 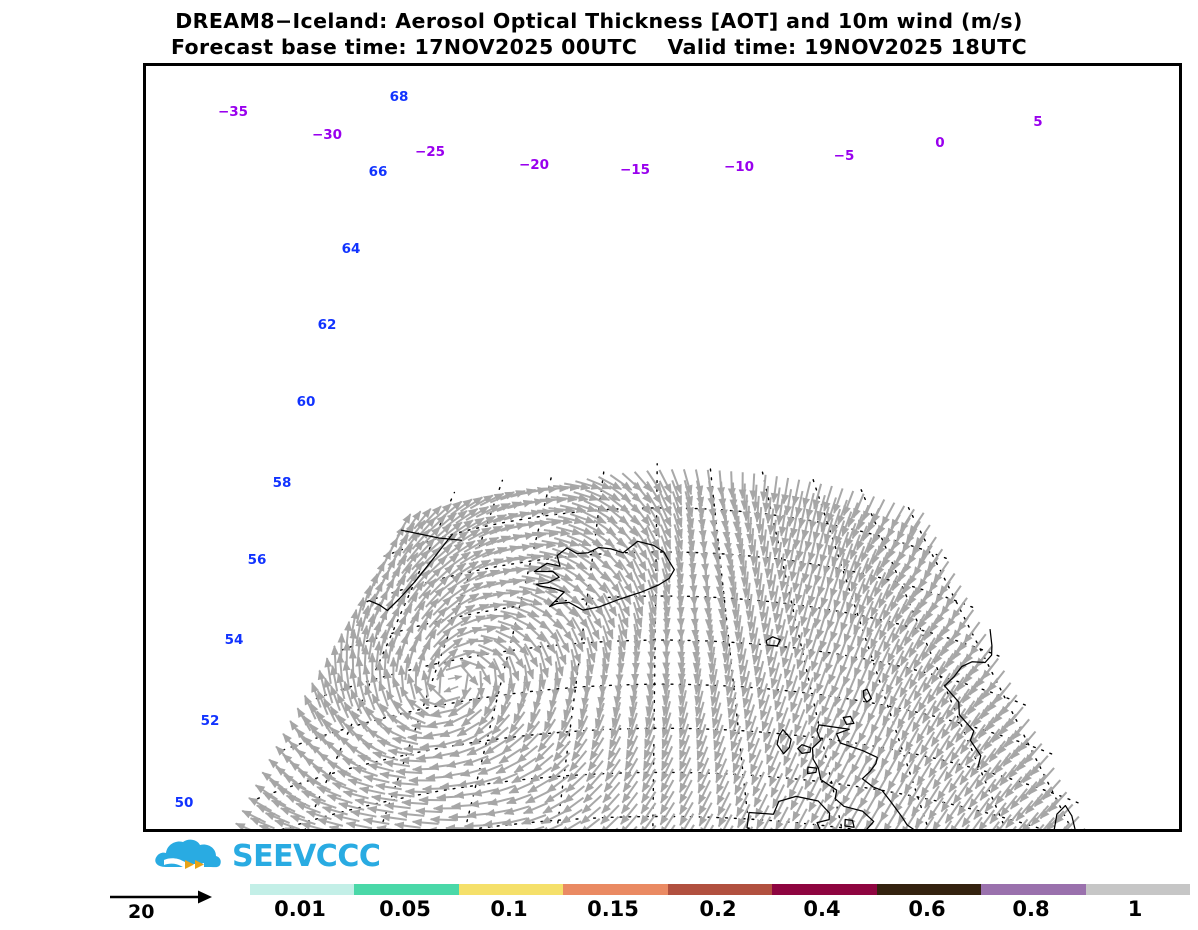 What do you see at coordinates (1037, 122) in the screenshot?
I see `longitude-label-5: 5` at bounding box center [1037, 122].